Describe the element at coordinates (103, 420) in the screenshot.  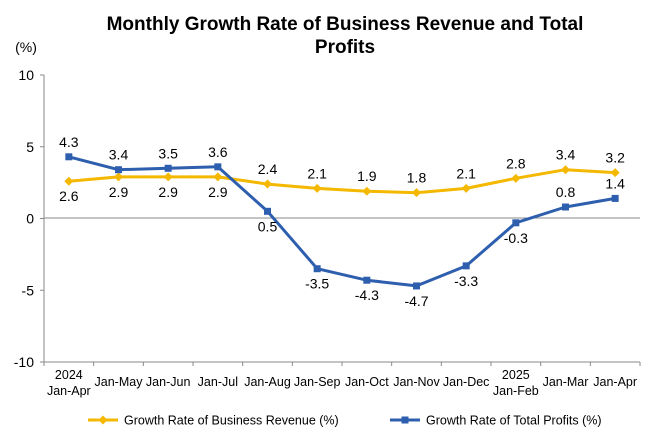
I see `legend-diamond-marker` at that location.